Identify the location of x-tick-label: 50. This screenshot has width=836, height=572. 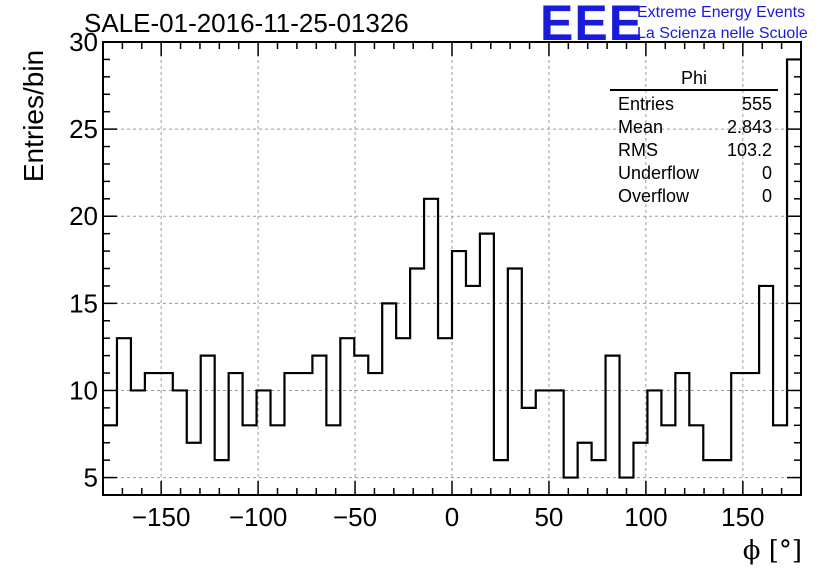
(548, 517).